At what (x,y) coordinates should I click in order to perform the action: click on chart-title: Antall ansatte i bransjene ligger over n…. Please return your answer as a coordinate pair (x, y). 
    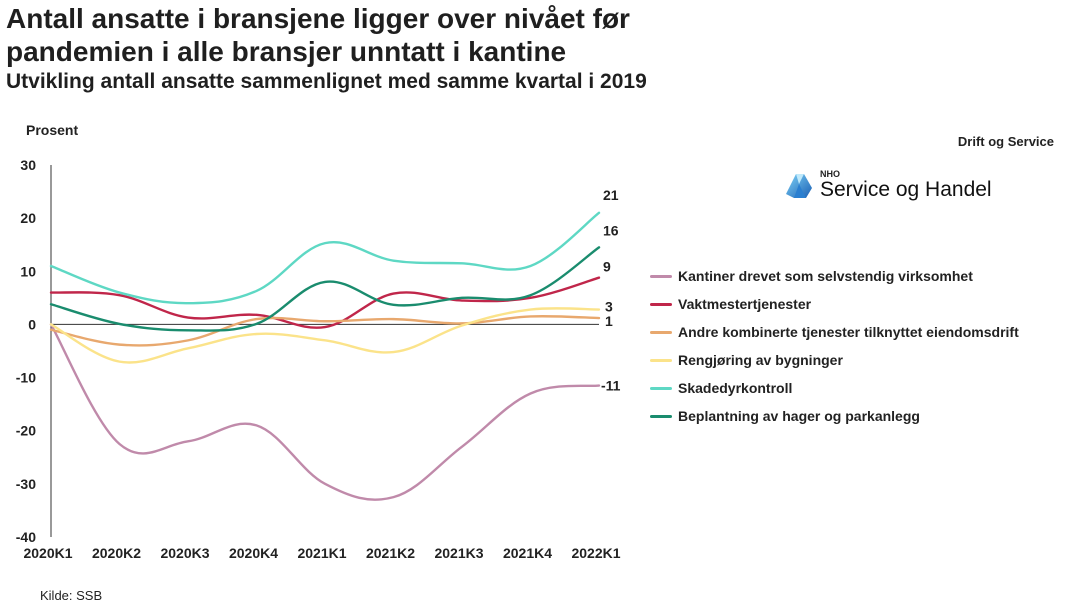
    Looking at the image, I should click on (318, 35).